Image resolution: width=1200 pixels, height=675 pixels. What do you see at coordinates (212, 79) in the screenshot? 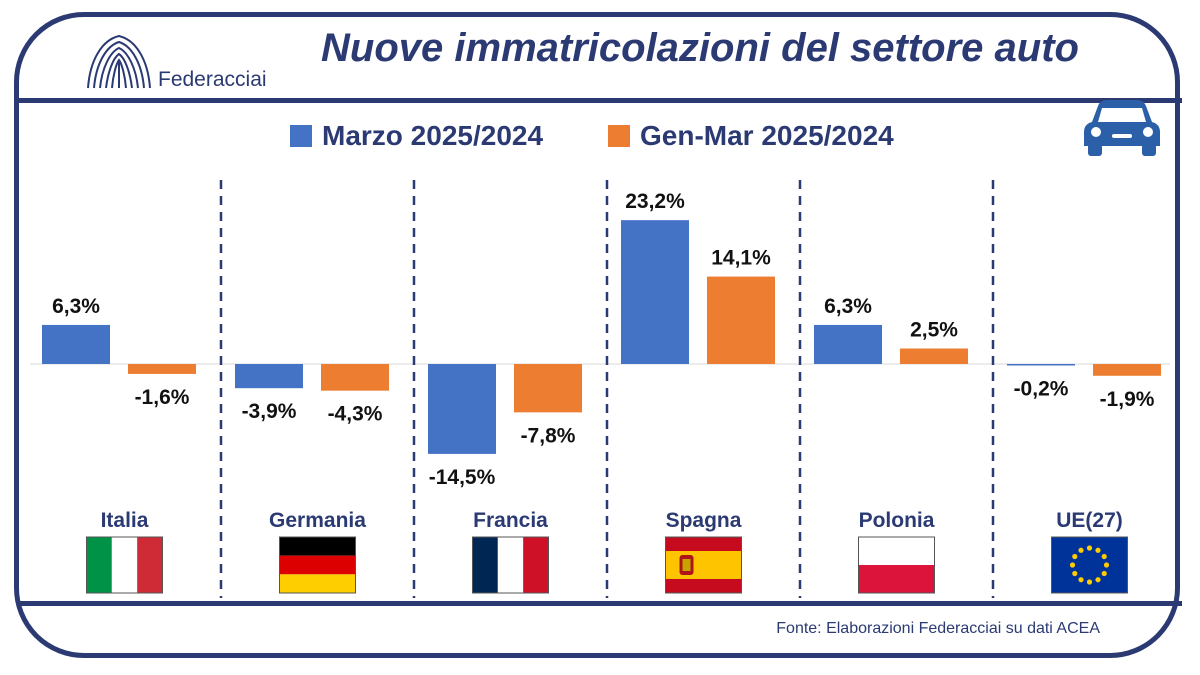
I see `logo-text: Federacciai` at bounding box center [212, 79].